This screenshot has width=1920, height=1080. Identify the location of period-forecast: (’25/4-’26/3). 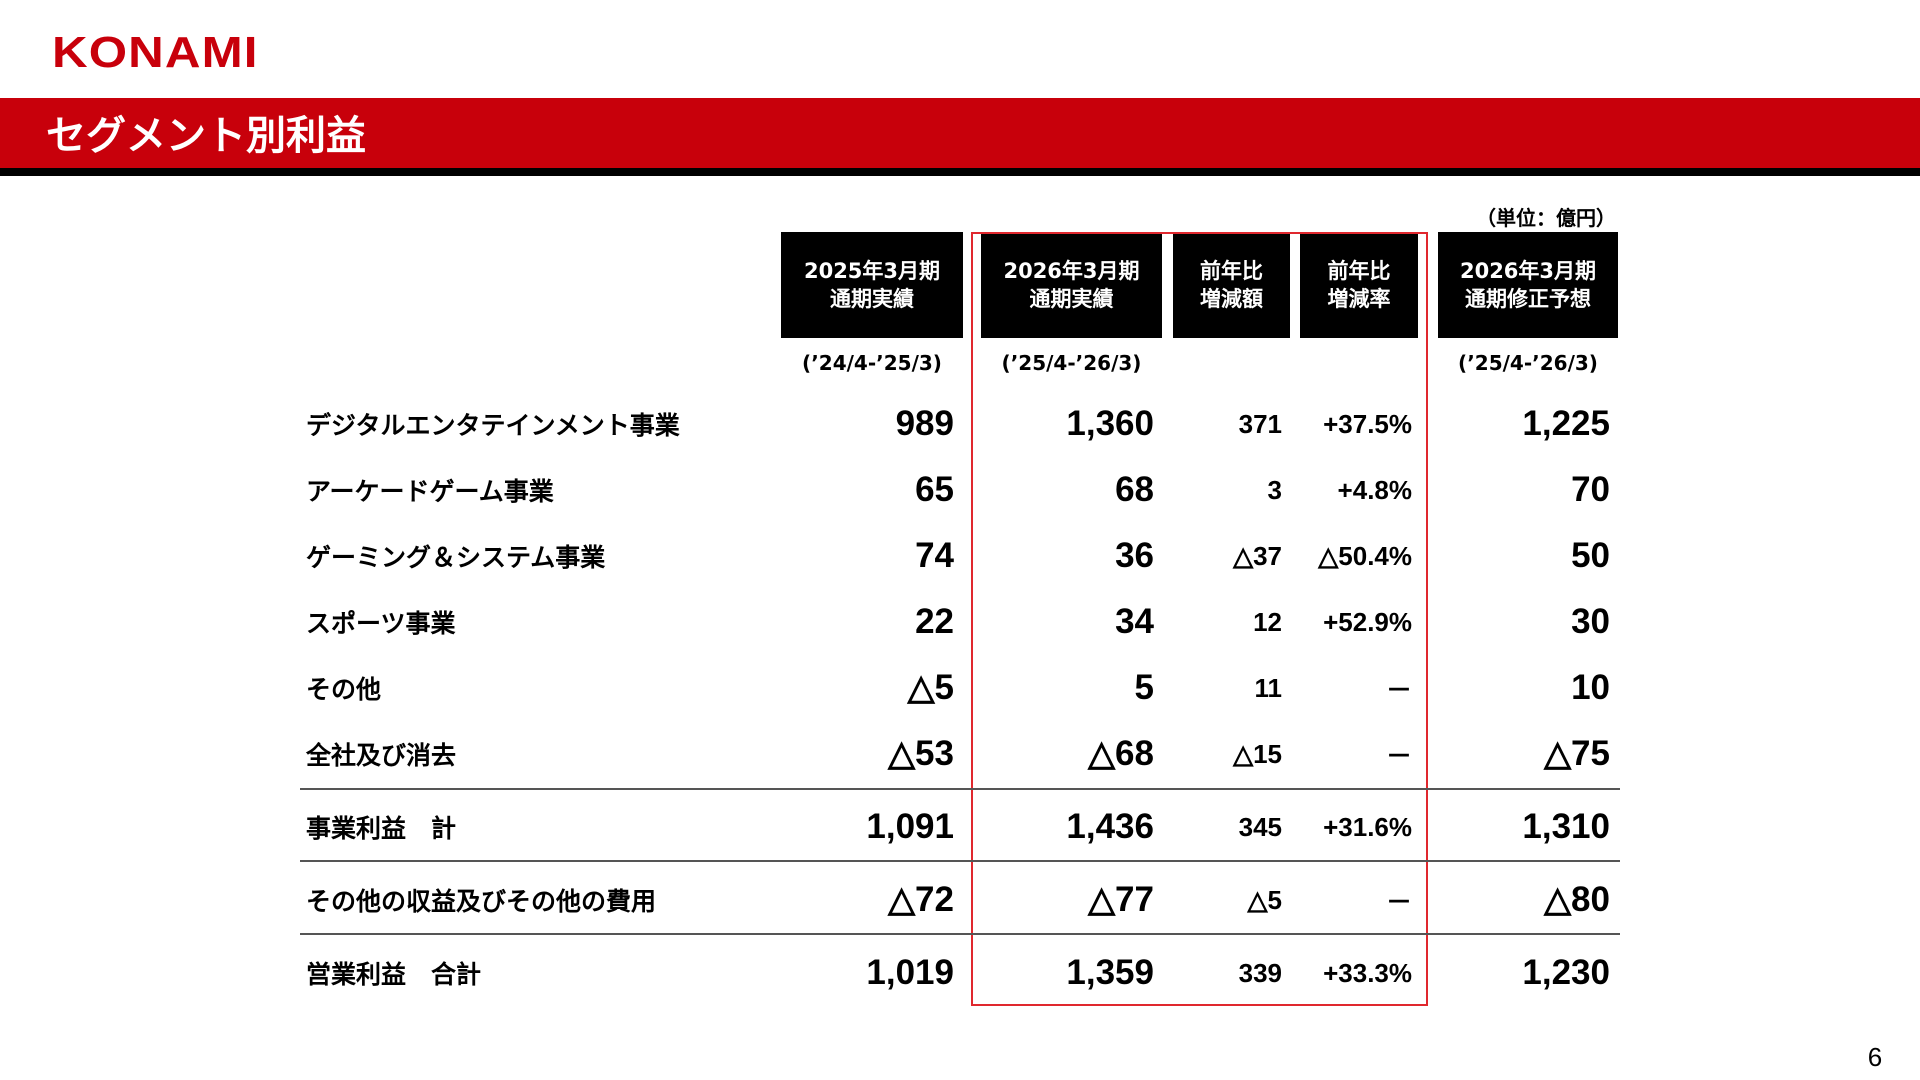
(1528, 363).